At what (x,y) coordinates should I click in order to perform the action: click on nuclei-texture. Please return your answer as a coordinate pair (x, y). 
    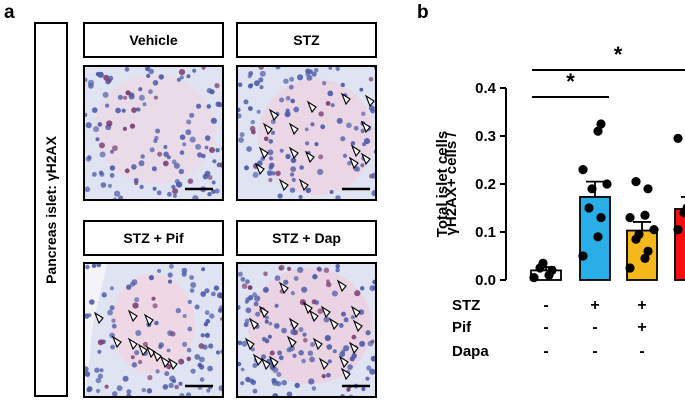
    Looking at the image, I should click on (153, 133).